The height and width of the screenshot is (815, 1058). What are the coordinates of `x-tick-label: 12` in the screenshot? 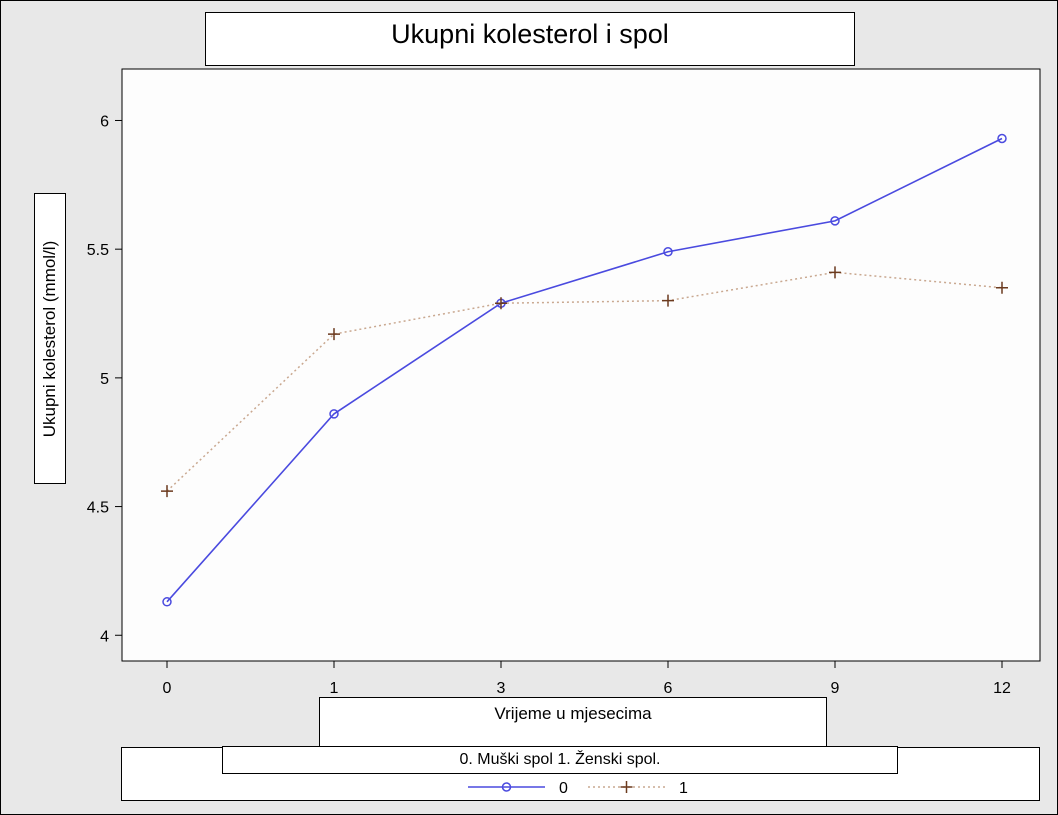 It's located at (1002, 688).